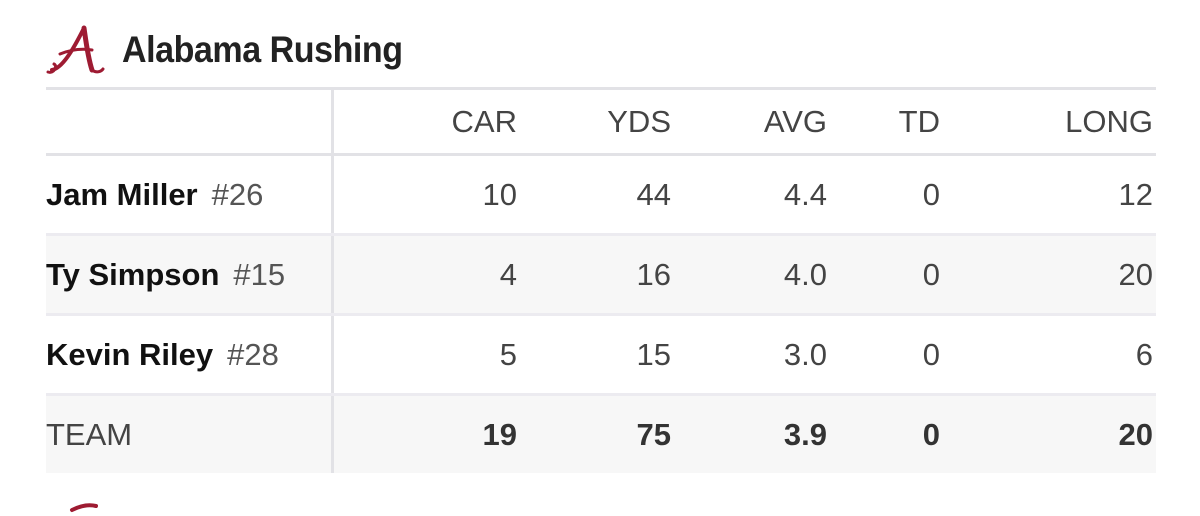 The image size is (1200, 516). I want to click on player-cell: Ty Simpson #15, so click(190, 274).